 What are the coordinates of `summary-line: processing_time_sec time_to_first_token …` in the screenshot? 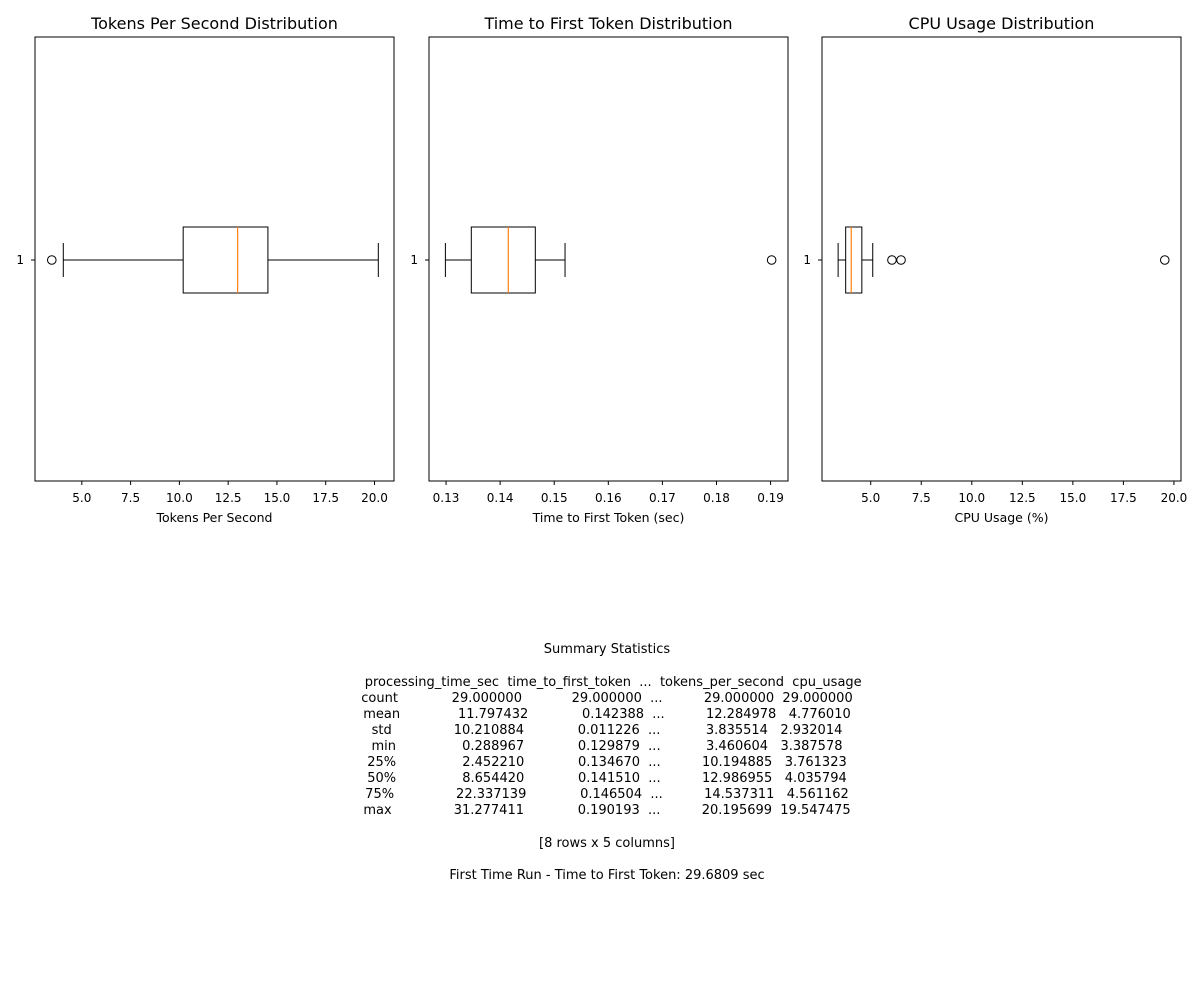 It's located at (606, 682).